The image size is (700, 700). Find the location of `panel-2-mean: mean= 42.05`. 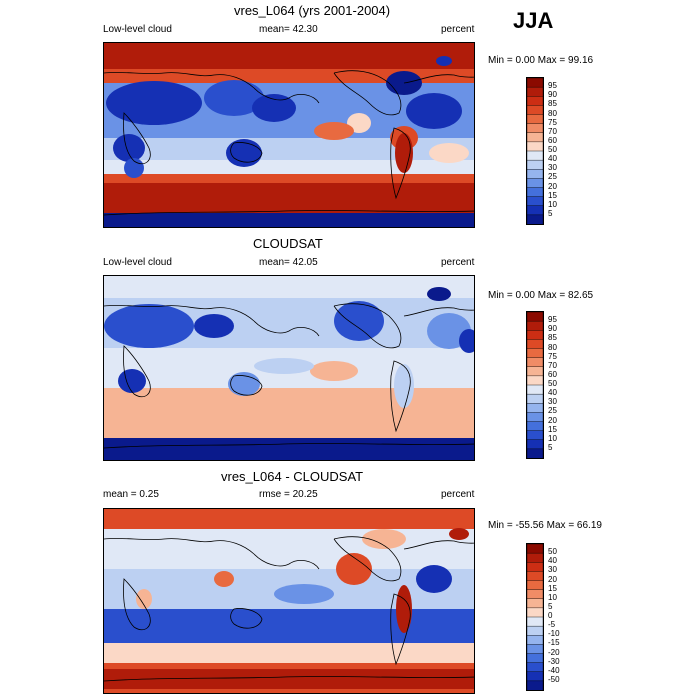

panel-2-mean: mean= 42.05 is located at coordinates (288, 262).